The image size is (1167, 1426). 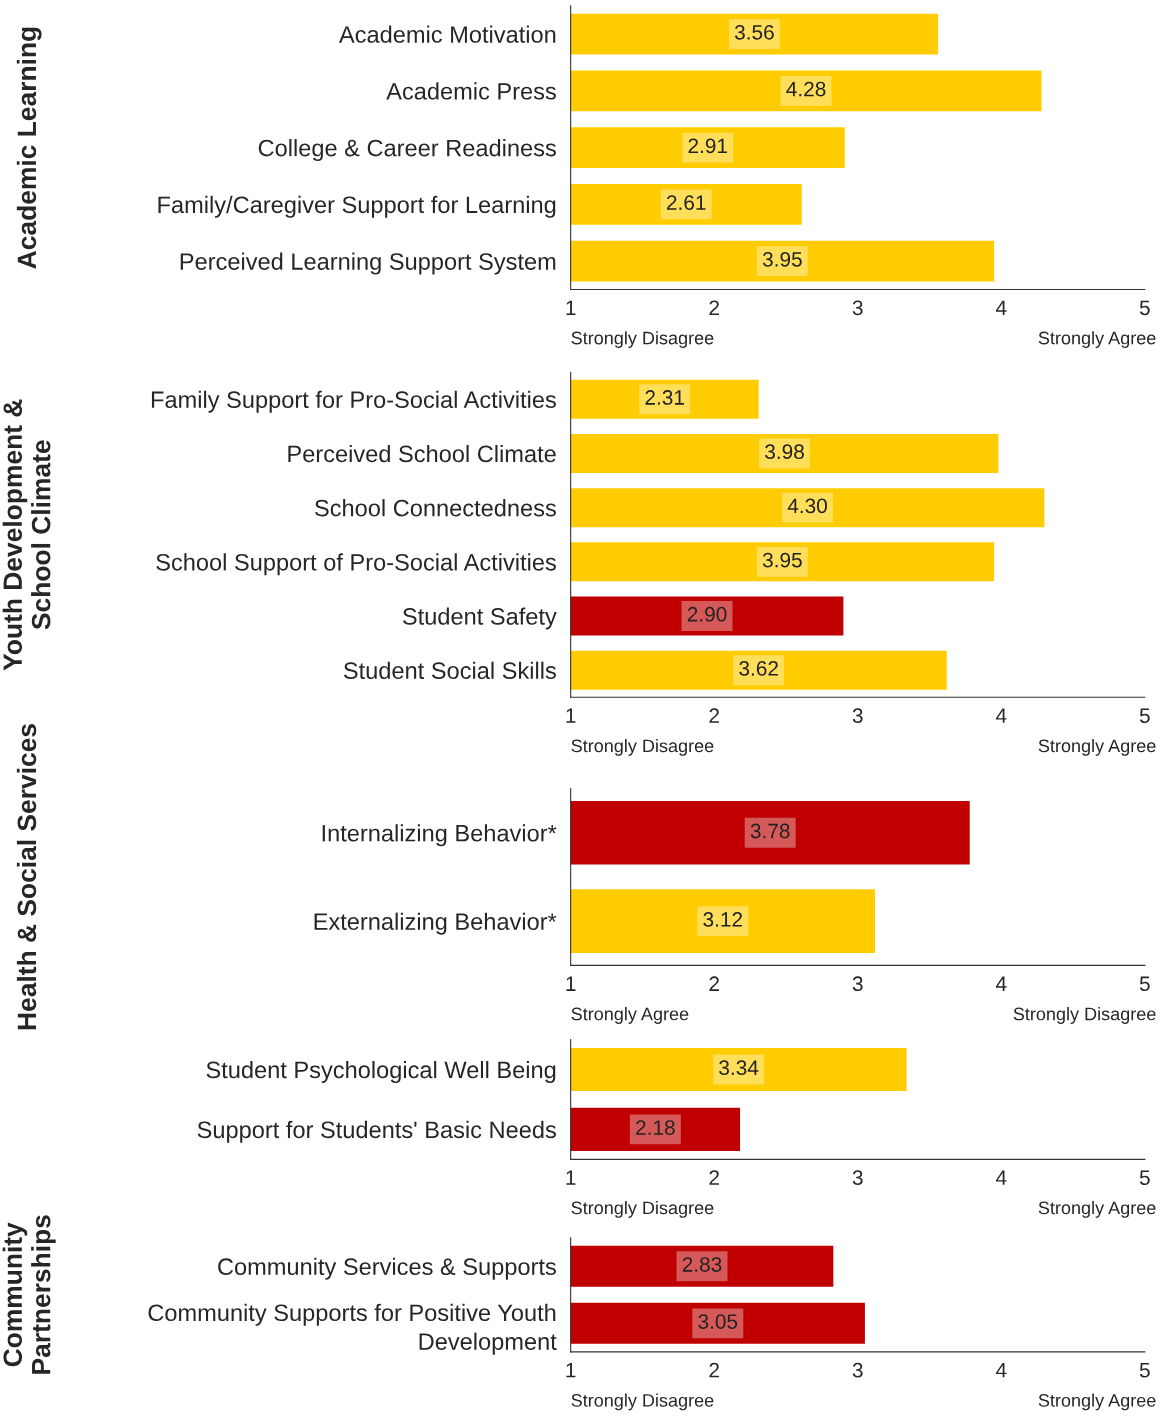 What do you see at coordinates (770, 831) in the screenshot?
I see `data-label: 3.78` at bounding box center [770, 831].